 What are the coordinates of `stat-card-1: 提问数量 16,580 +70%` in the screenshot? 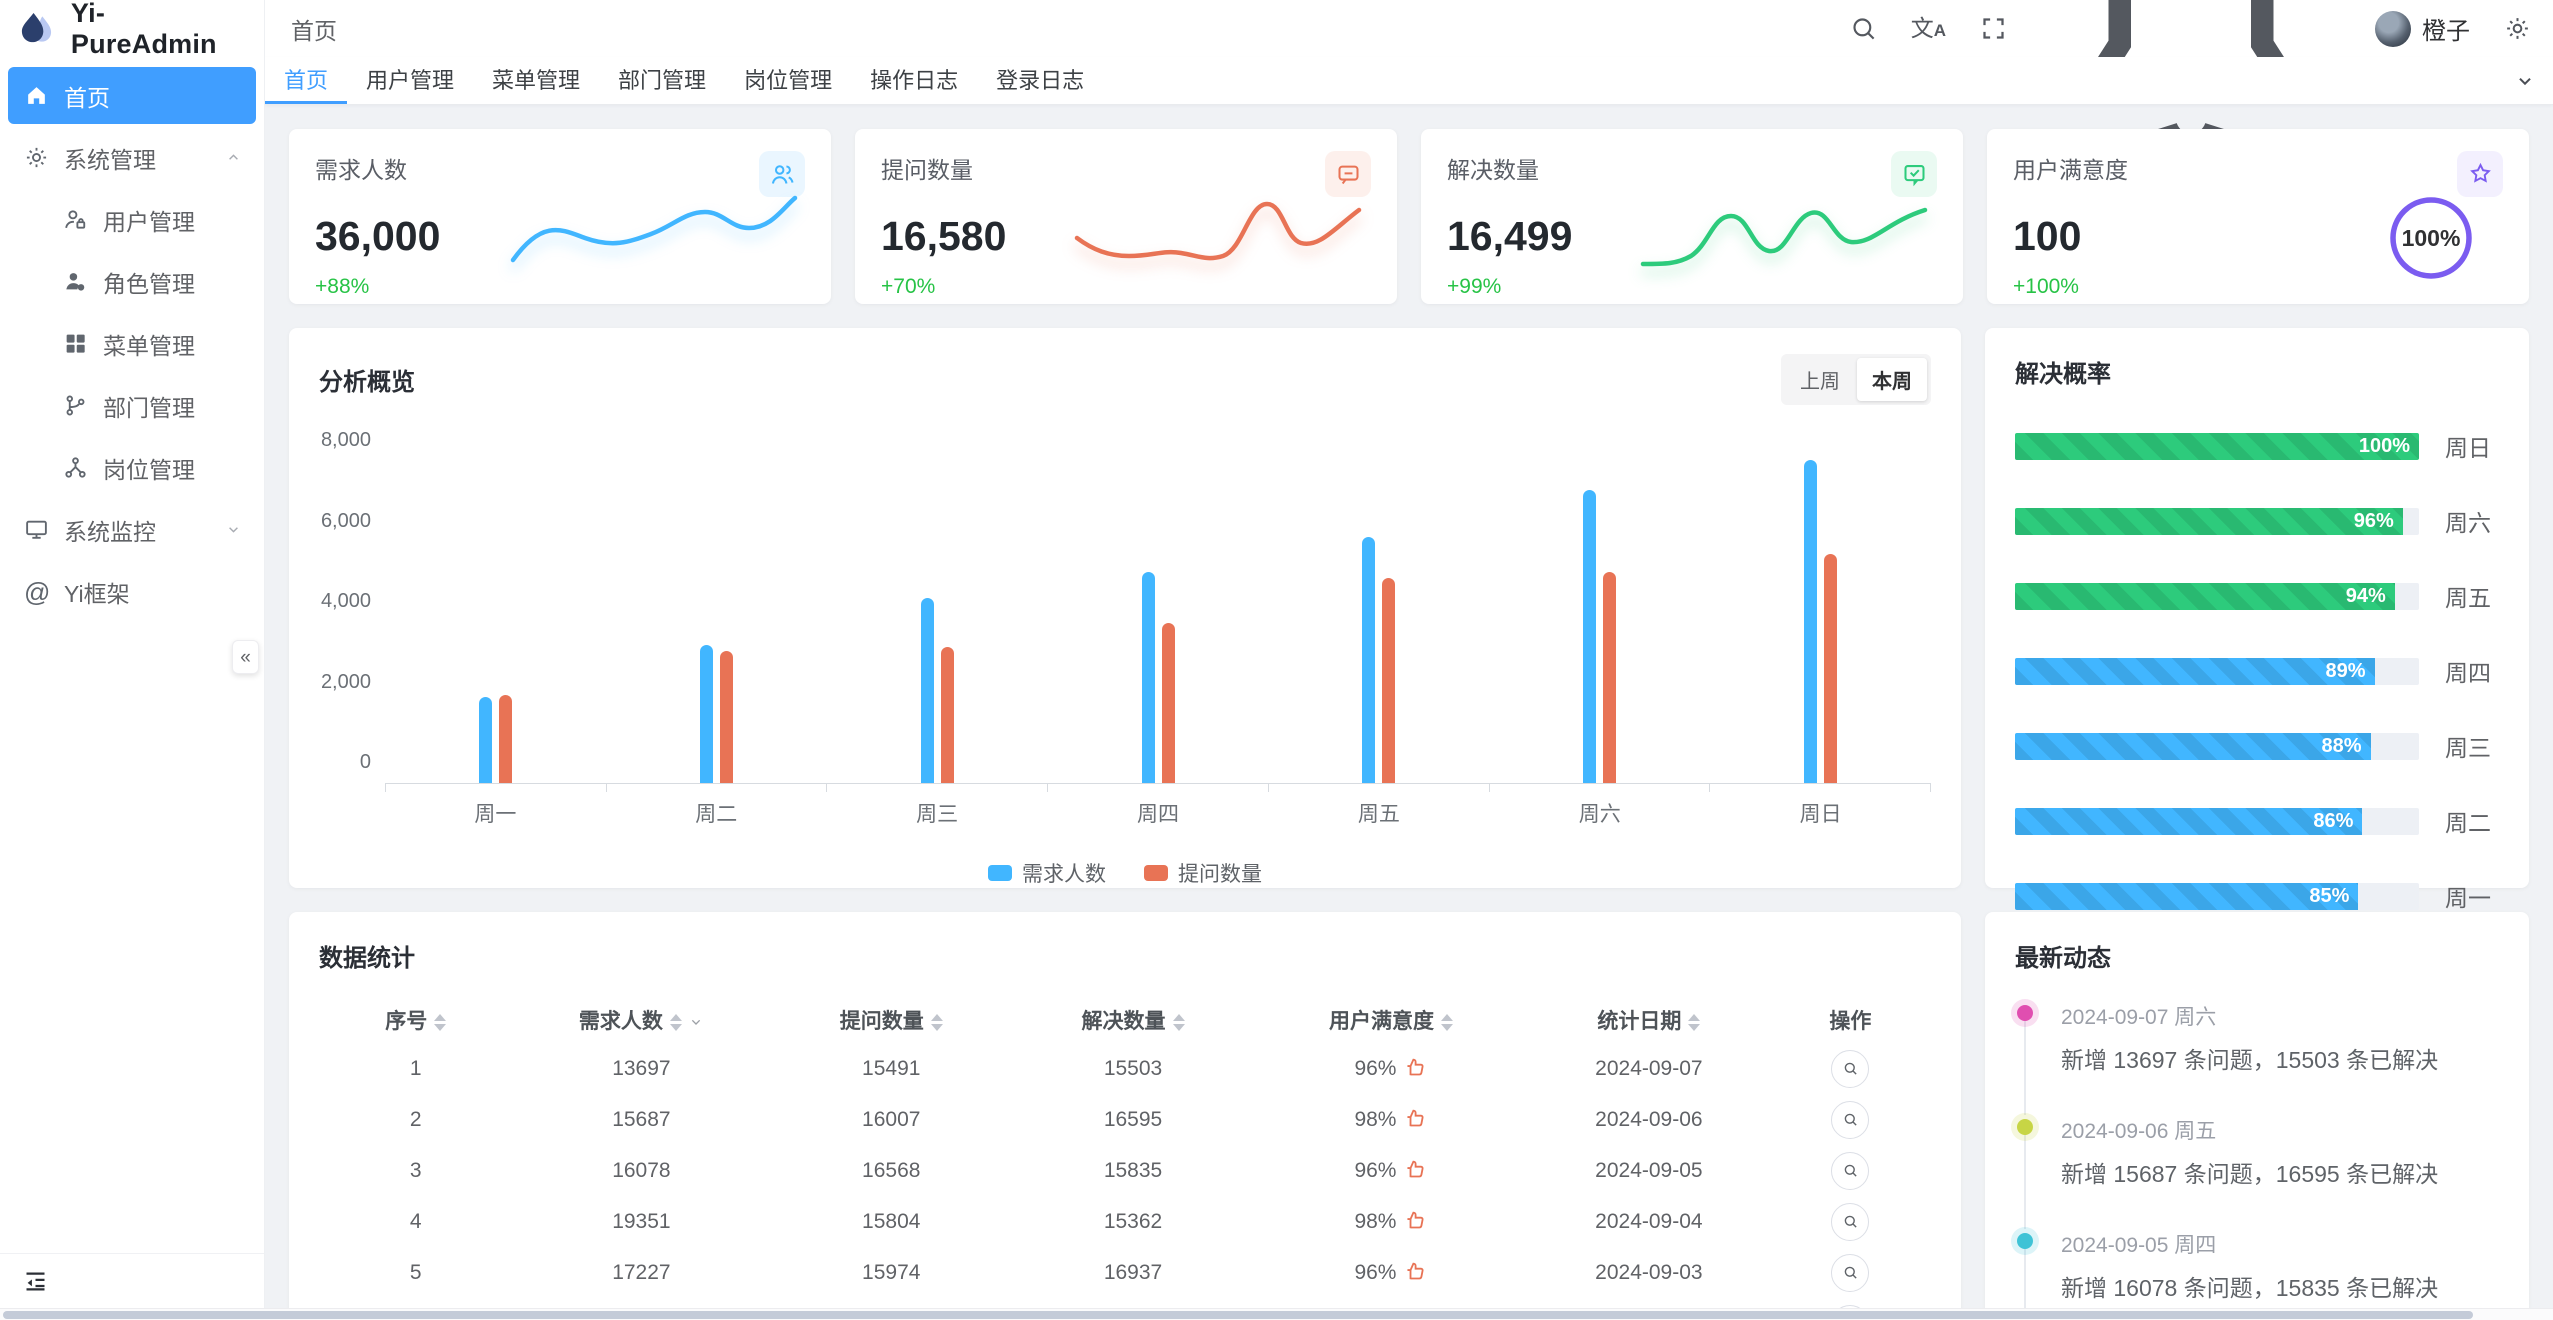 It's located at (1126, 216).